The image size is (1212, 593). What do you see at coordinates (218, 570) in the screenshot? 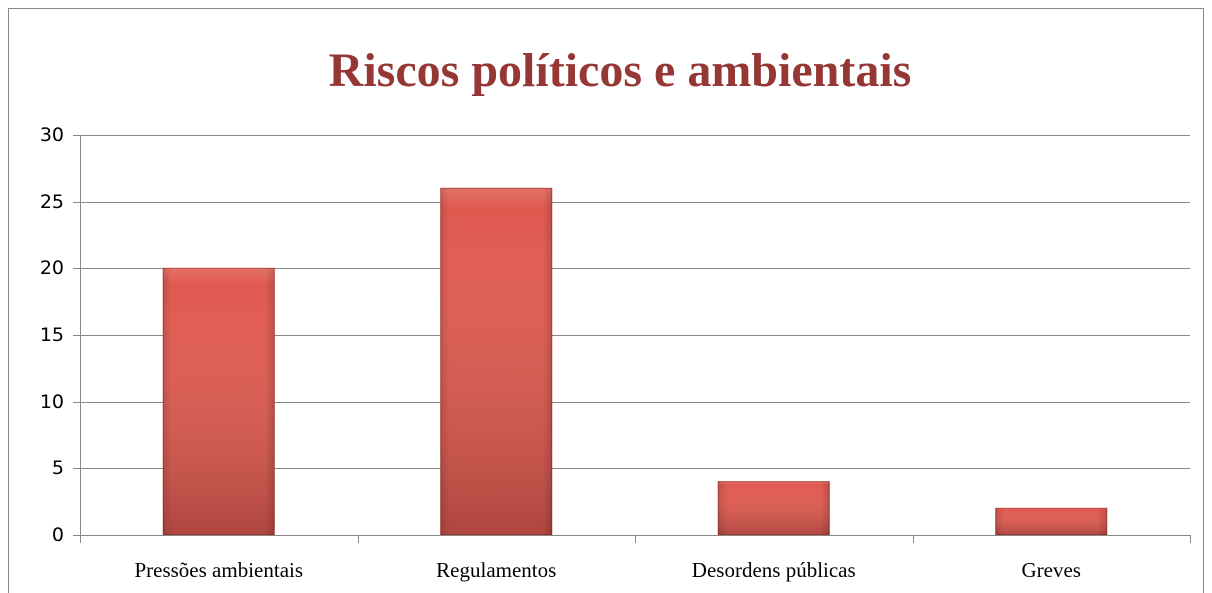
I see `x-tick-label: Pressões ambientais` at bounding box center [218, 570].